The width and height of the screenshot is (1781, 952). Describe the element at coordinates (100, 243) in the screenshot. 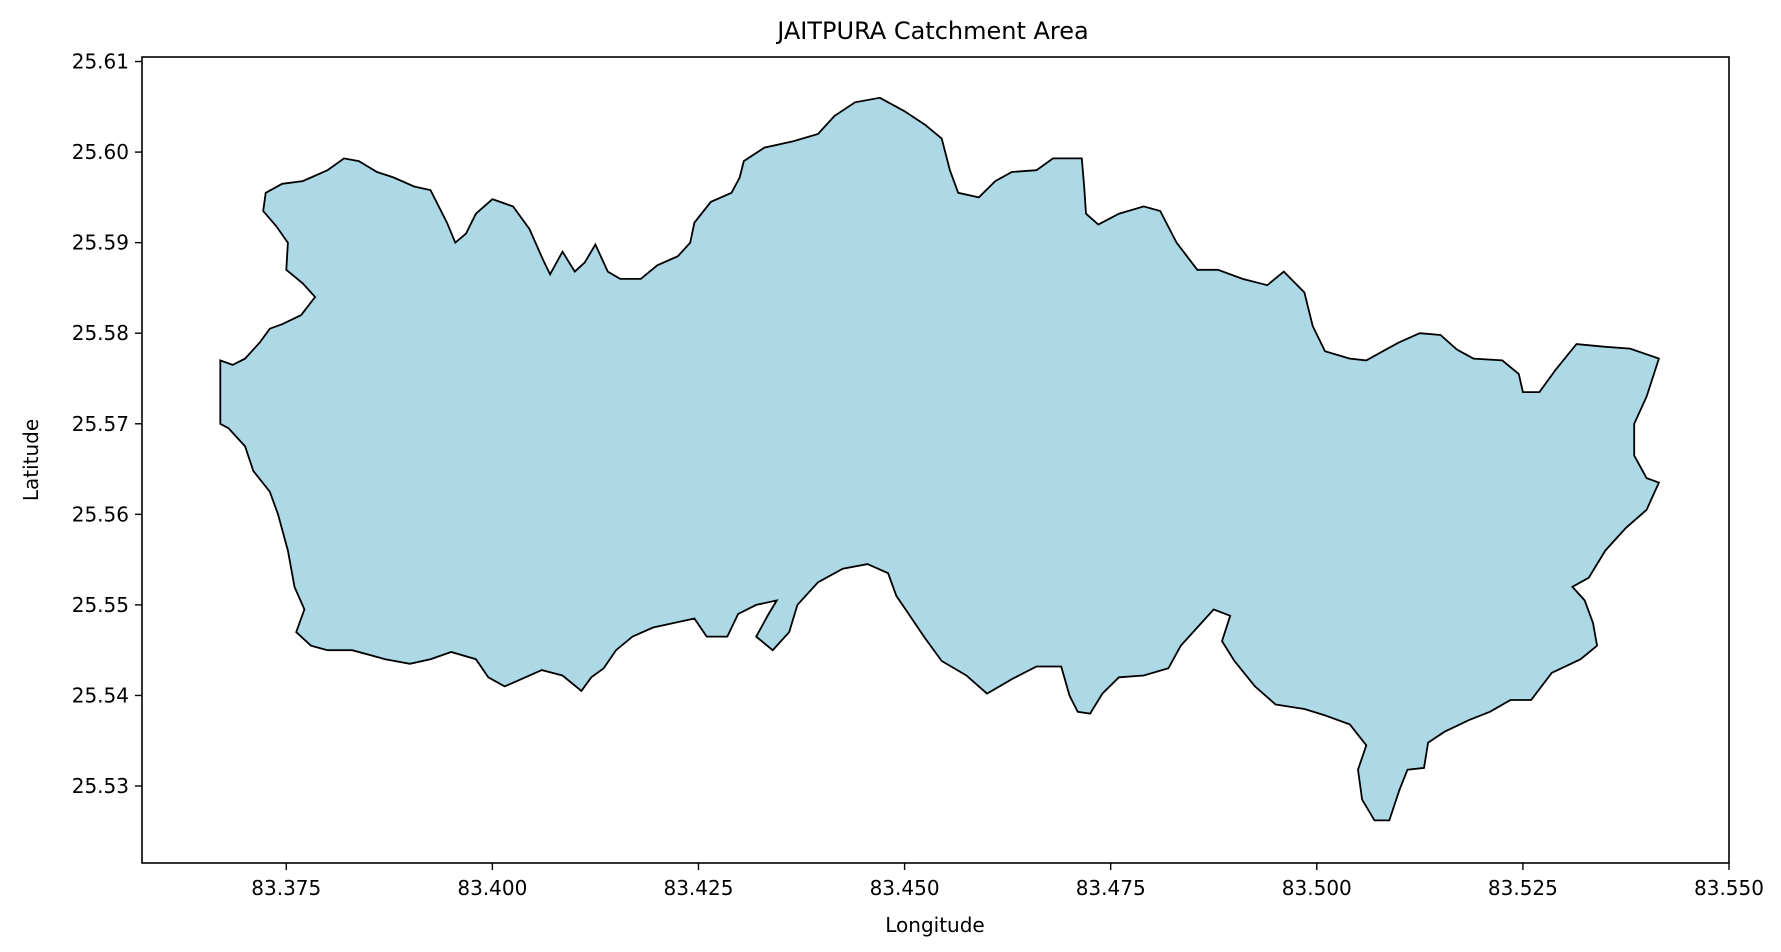

I see `y-tick-label: 25.59` at that location.